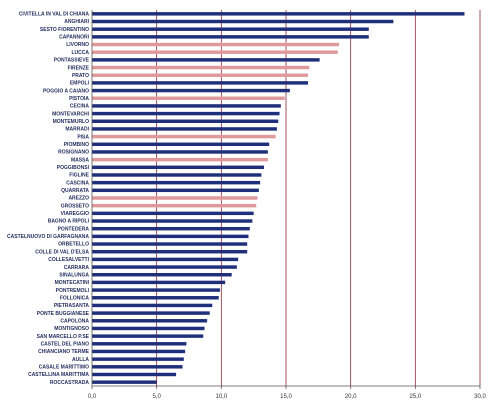 This screenshot has height=407, width=498. What do you see at coordinates (415, 397) in the screenshot?
I see `x-tick-label: 25,0` at bounding box center [415, 397].